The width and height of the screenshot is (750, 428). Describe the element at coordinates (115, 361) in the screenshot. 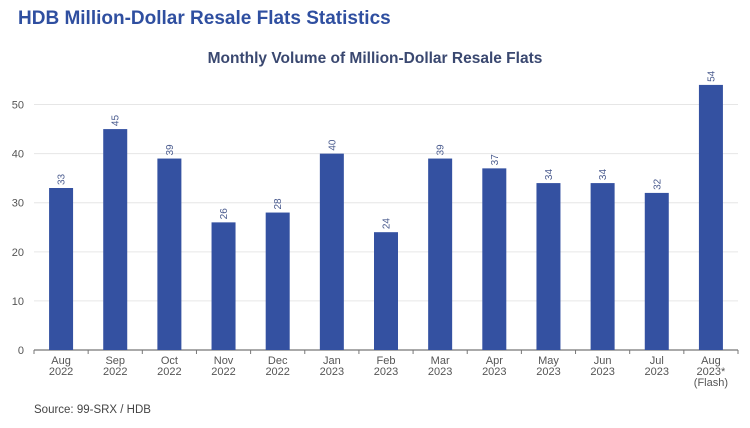

I see `x-tick-label: Sep` at that location.